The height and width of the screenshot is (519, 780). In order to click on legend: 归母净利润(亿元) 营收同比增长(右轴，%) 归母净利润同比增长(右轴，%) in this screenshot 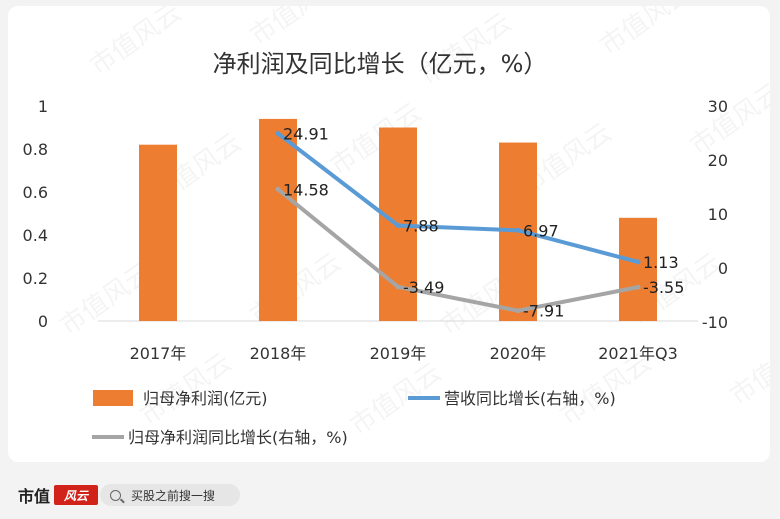, I will do `click(354, 418)`.